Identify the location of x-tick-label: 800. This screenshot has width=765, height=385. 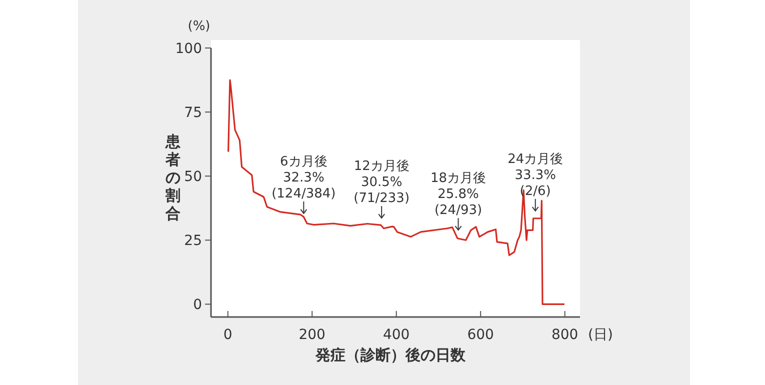
(564, 335).